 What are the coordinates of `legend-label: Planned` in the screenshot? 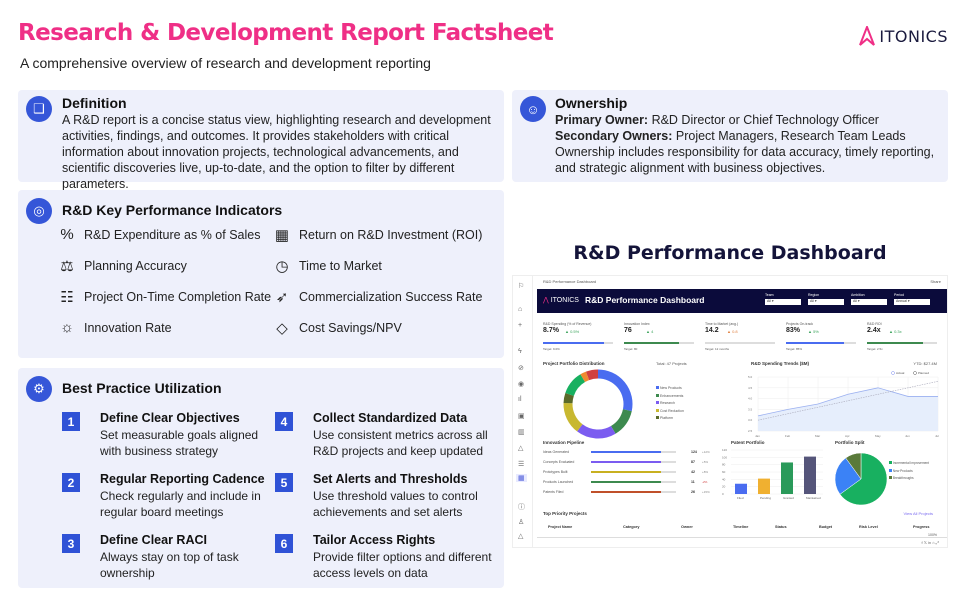 It's located at (923, 373).